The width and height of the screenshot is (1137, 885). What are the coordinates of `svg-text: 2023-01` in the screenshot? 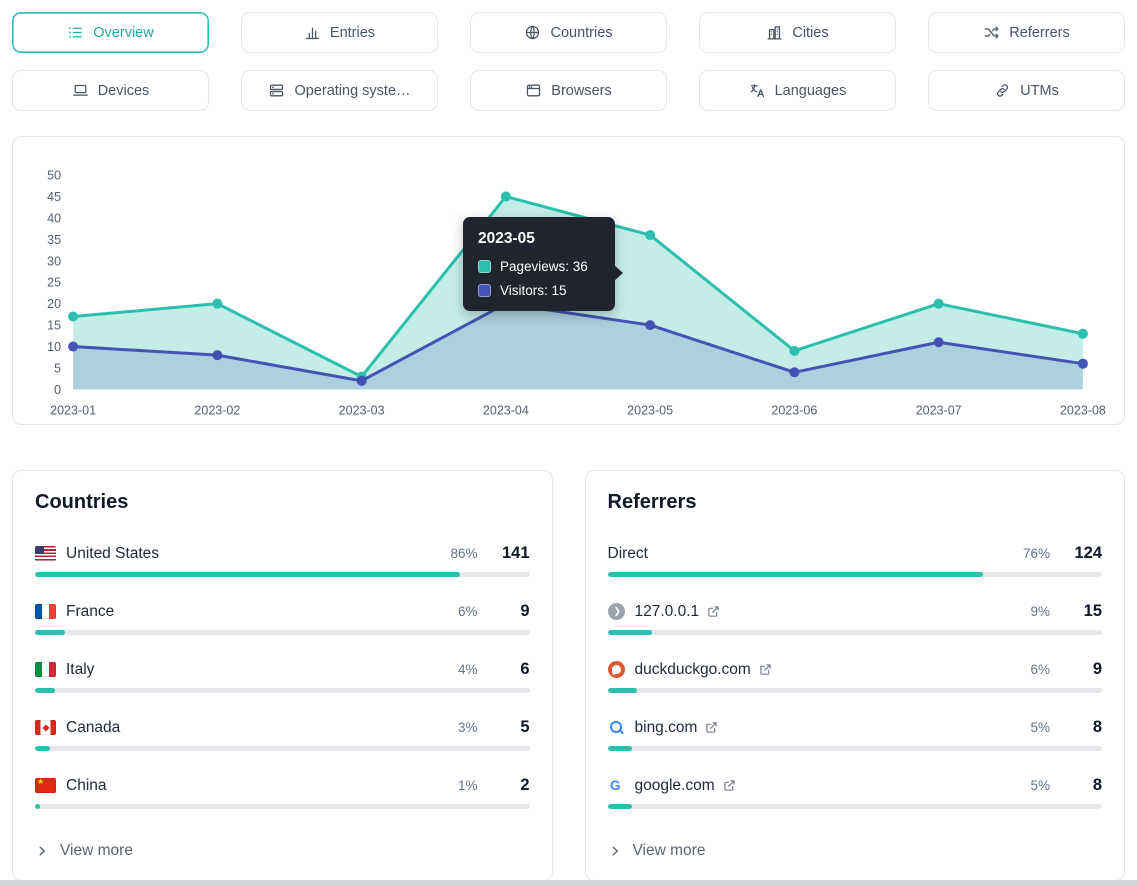 It's located at (73, 410).